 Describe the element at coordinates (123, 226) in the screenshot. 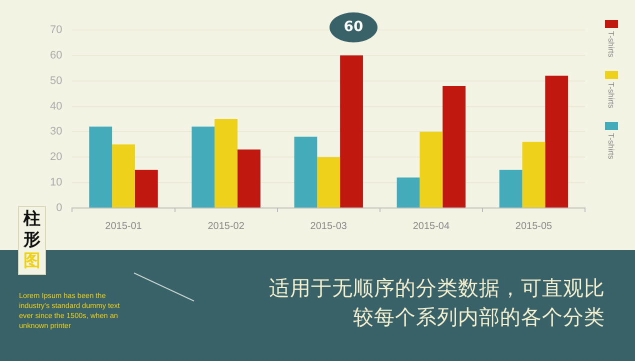

I see `x-tick-label: 2015-01` at that location.